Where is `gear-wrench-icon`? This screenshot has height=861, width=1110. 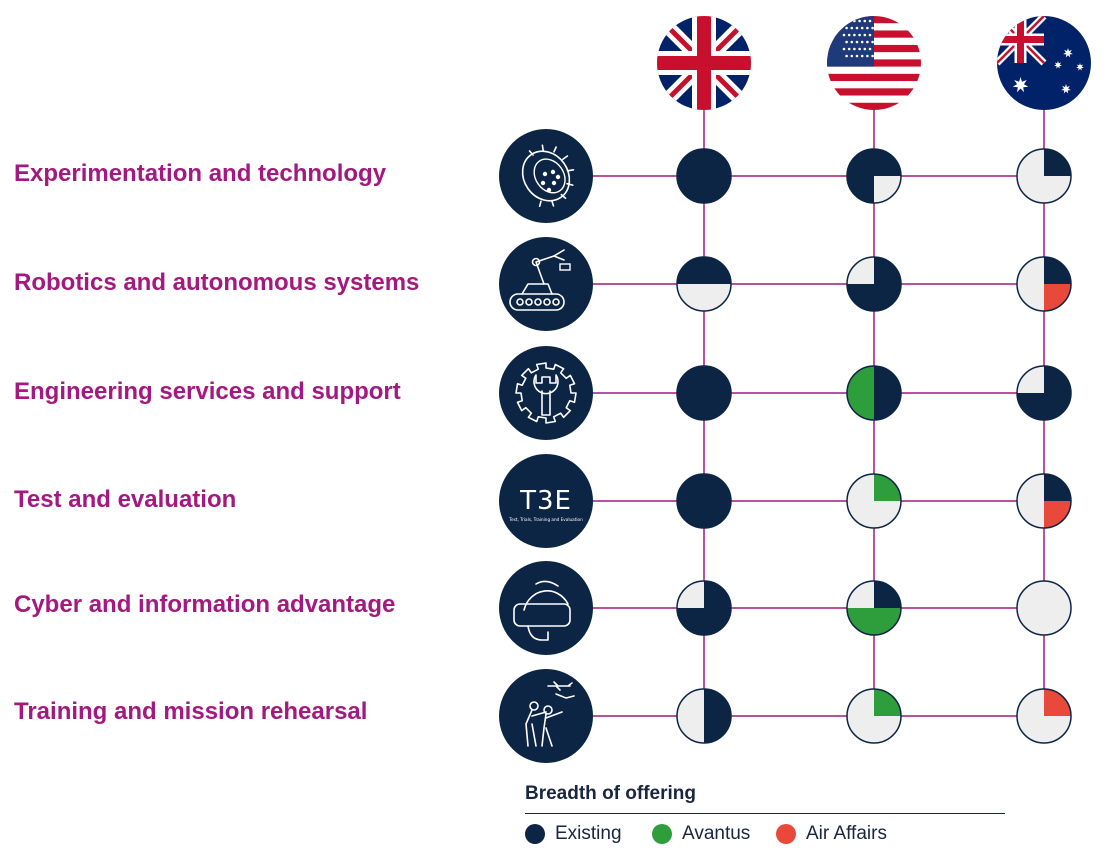
gear-wrench-icon is located at coordinates (546, 393).